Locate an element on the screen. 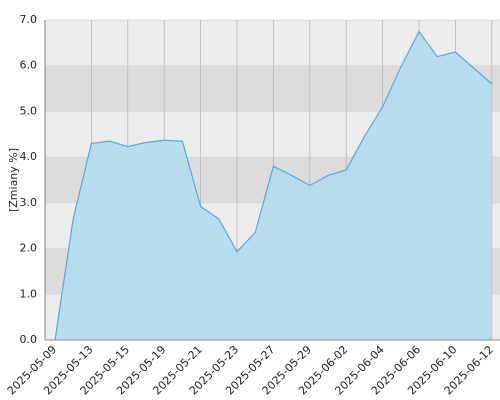 The height and width of the screenshot is (400, 500). y-tick-label: 0.0 is located at coordinates (29, 339).